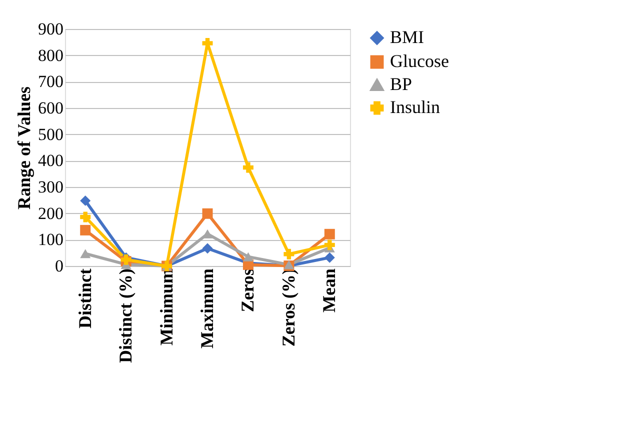 Image resolution: width=636 pixels, height=443 pixels. Describe the element at coordinates (51, 187) in the screenshot. I see `y-tick-label: 300` at that location.